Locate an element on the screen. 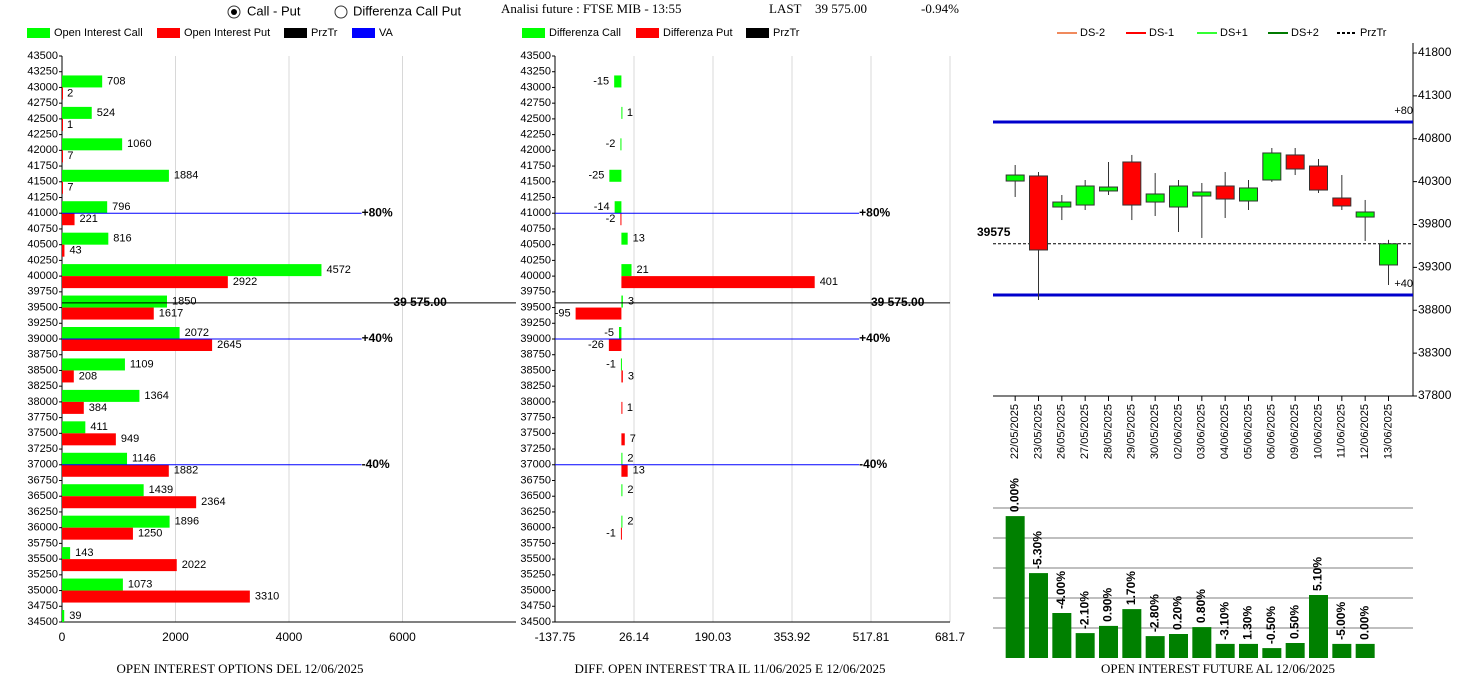  y-tick-label: 42250 is located at coordinates (42, 135).